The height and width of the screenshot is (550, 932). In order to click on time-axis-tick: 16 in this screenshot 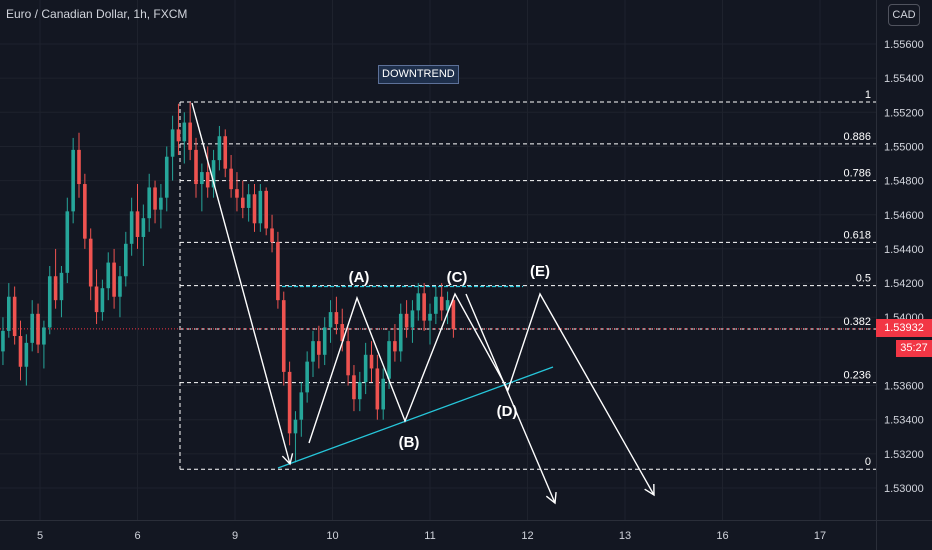, I will do `click(722, 536)`.